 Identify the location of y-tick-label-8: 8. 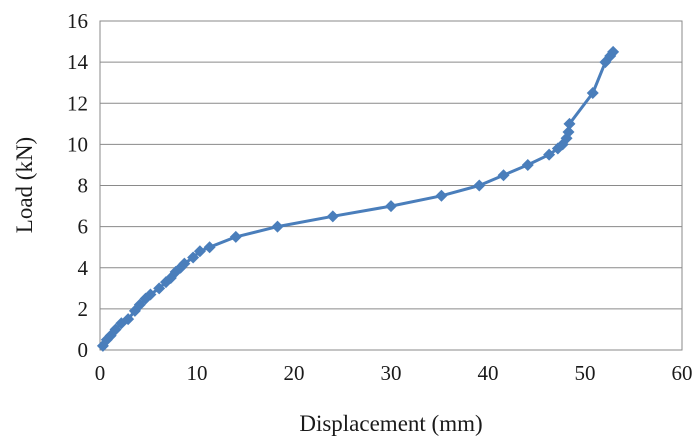
(83, 186).